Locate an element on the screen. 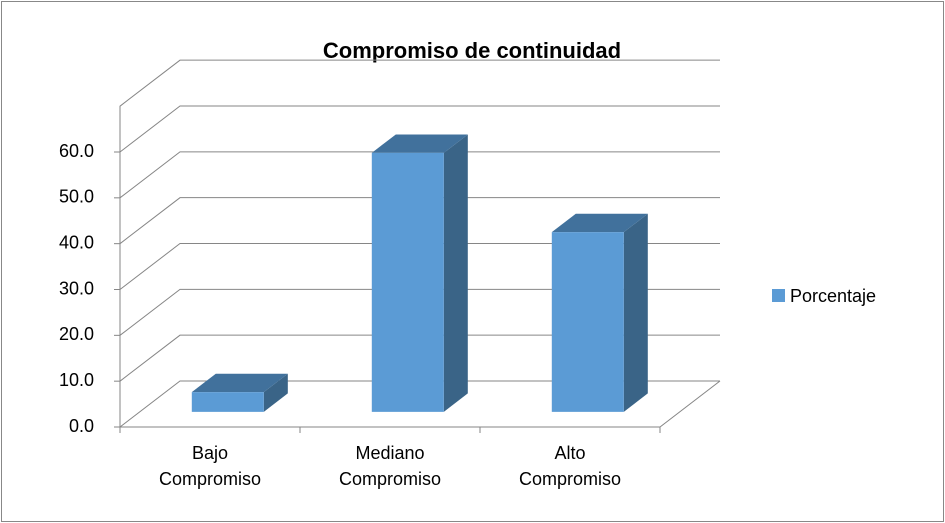 Image resolution: width=945 pixels, height=523 pixels. legend-label: Porcentaje is located at coordinates (833, 296).